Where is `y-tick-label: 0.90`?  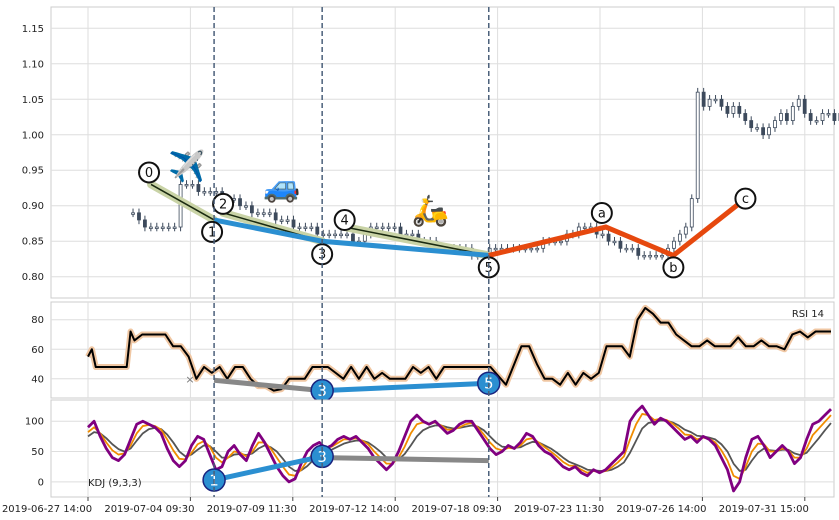
y-tick-label: 0.90 is located at coordinates (33, 206).